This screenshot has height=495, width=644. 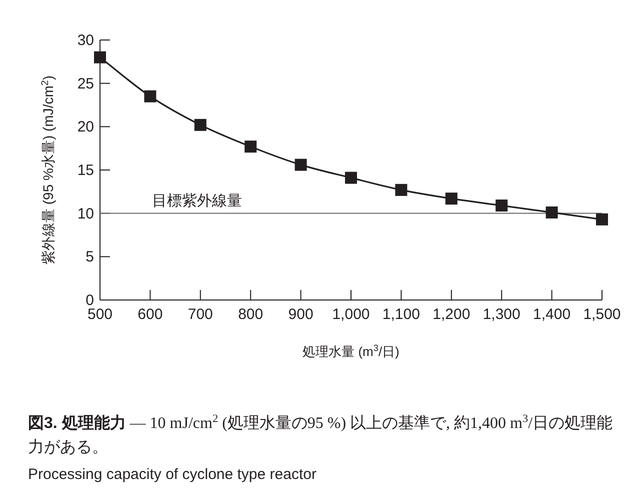 What do you see at coordinates (351, 314) in the screenshot?
I see `x-tick-label: 1,000` at bounding box center [351, 314].